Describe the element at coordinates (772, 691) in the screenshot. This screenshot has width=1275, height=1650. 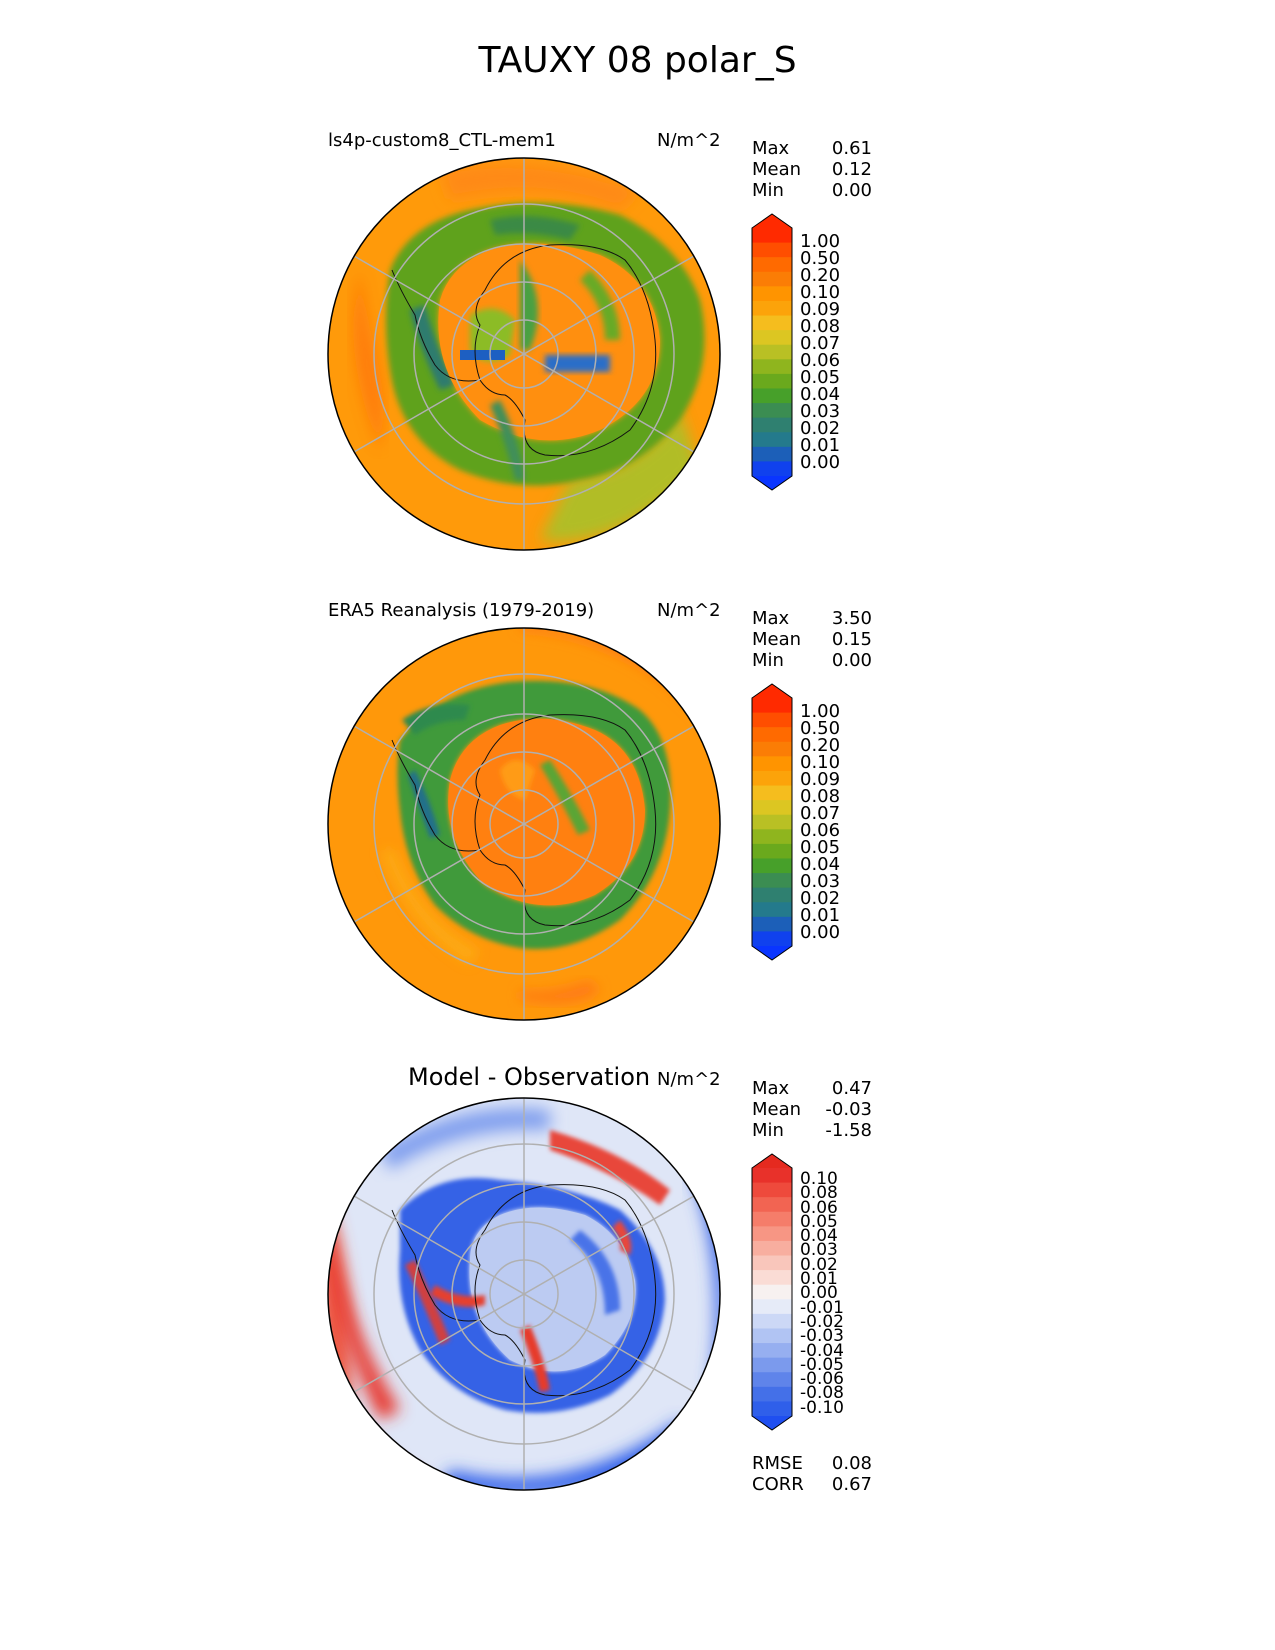
I see `panel-2-colorbar-over` at that location.